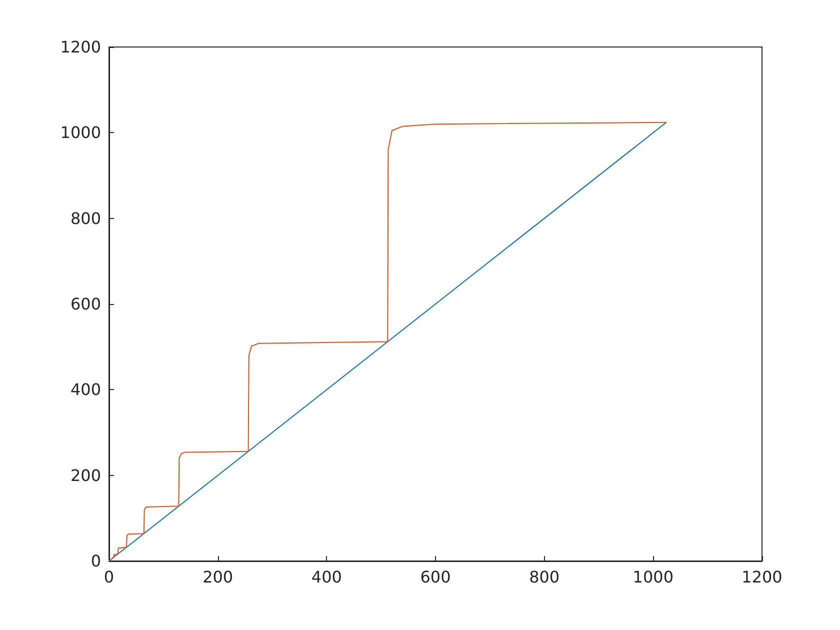 The height and width of the screenshot is (630, 840). I want to click on y-tick-label: 400, so click(85, 390).